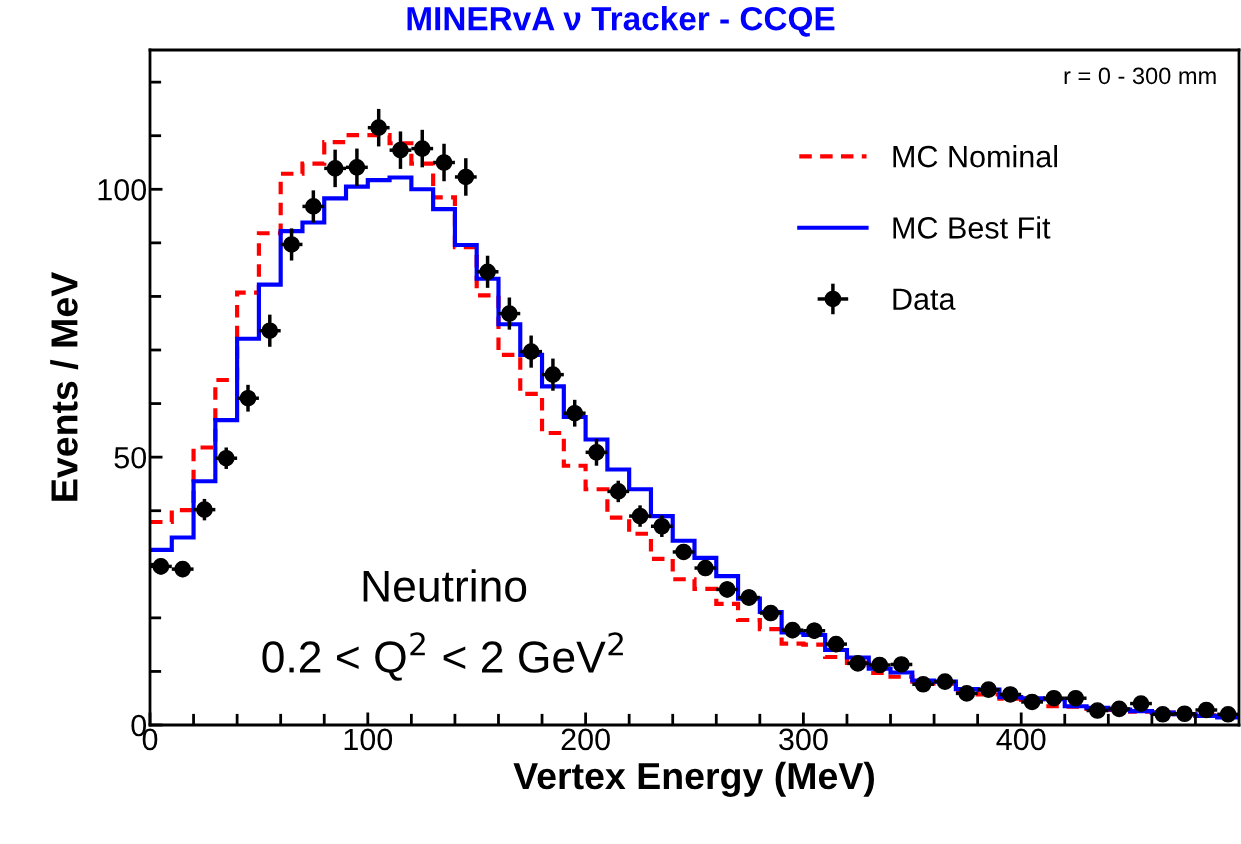 The width and height of the screenshot is (1241, 844). Describe the element at coordinates (122, 190) in the screenshot. I see `y-tick-label: 100` at that location.